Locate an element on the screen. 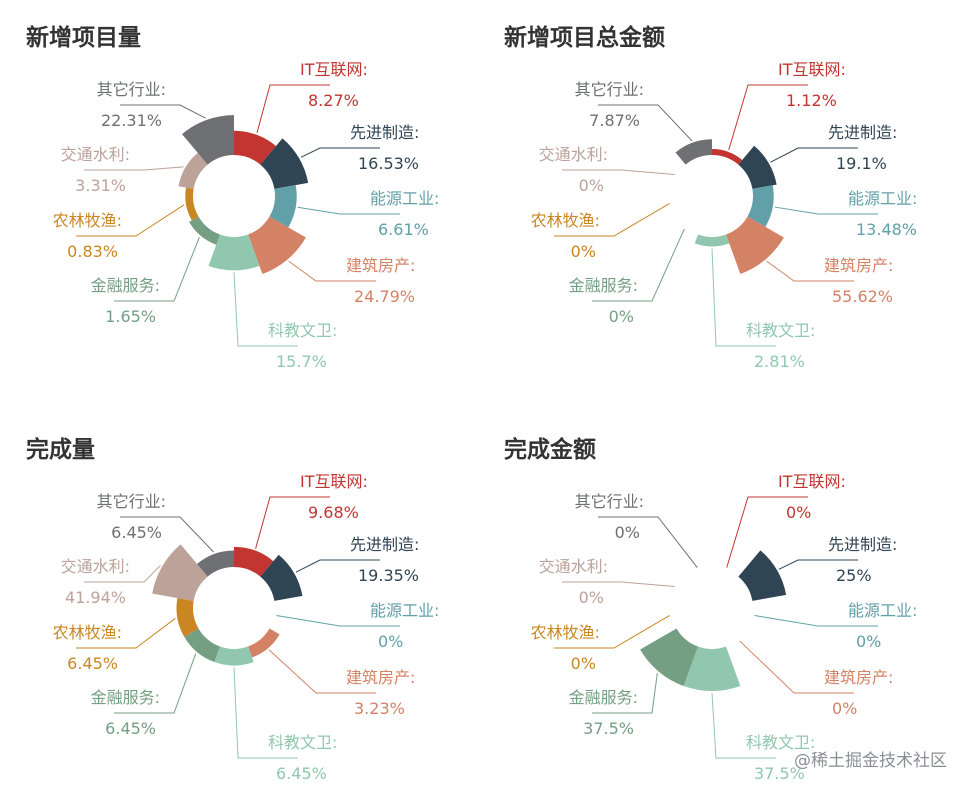 This screenshot has width=969, height=808. watermark: @稀土掘金技术社区 is located at coordinates (870, 761).